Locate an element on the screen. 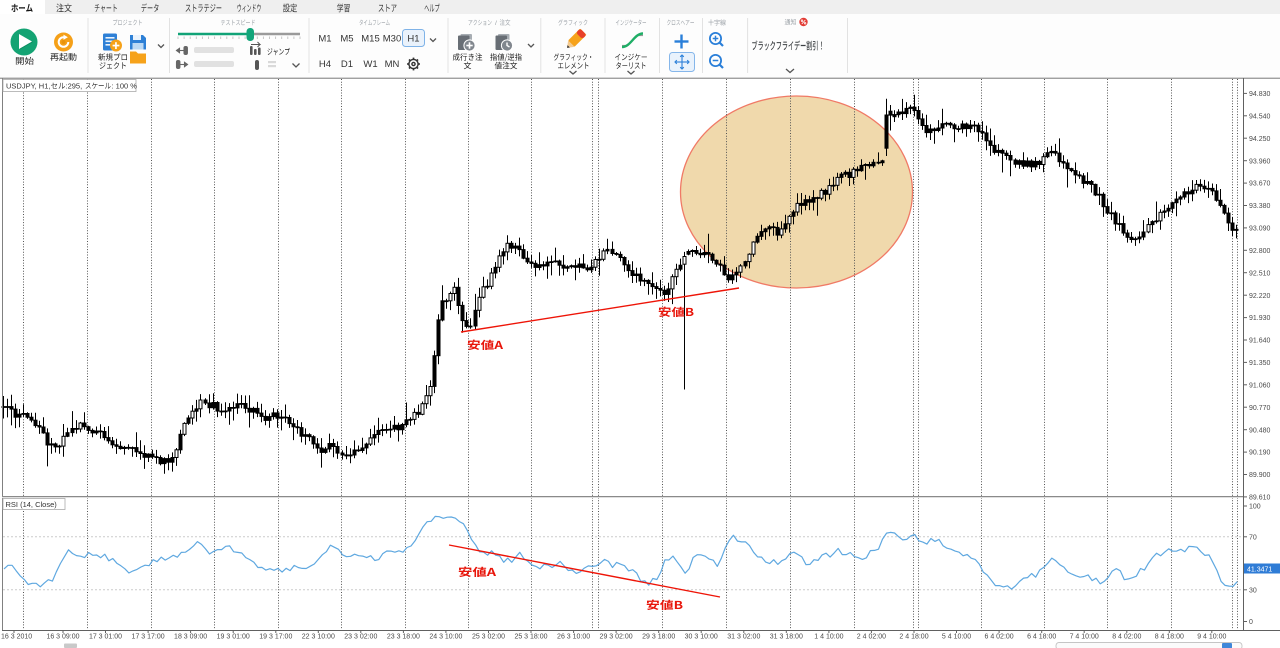  svg-text: 24 3 10:00 is located at coordinates (445, 637).